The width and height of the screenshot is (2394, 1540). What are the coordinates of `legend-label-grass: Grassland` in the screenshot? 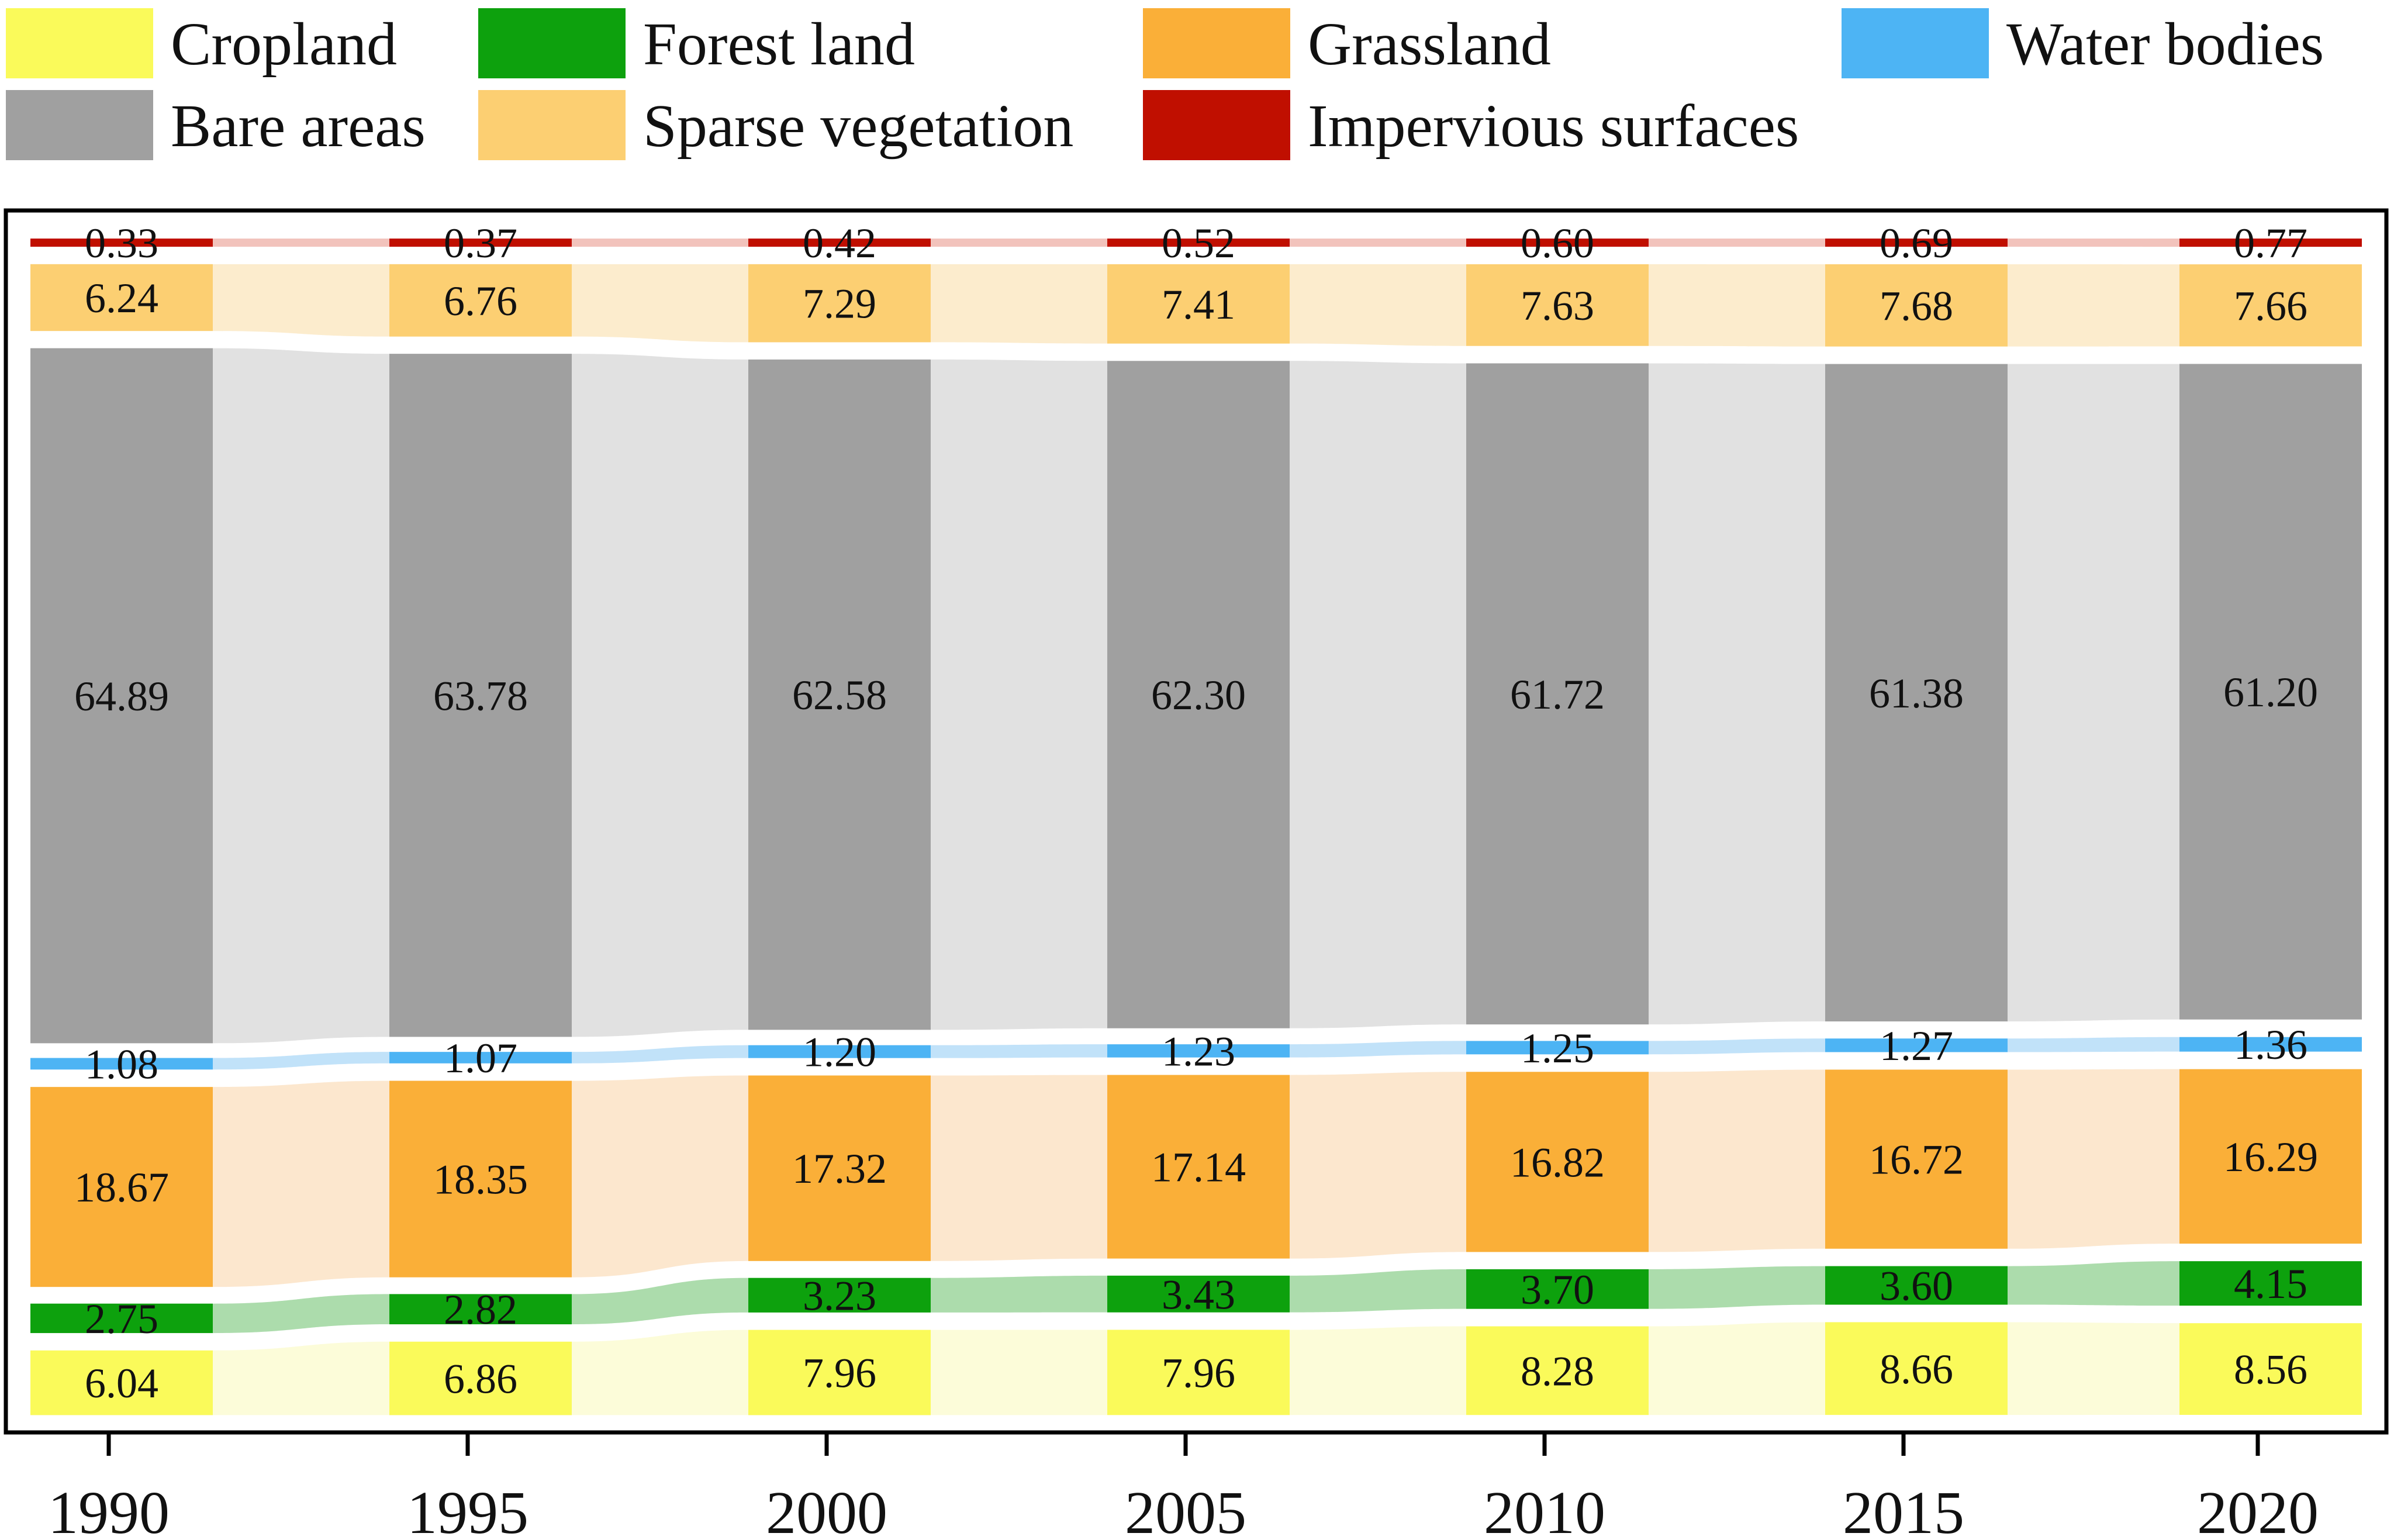 It's located at (1429, 45).